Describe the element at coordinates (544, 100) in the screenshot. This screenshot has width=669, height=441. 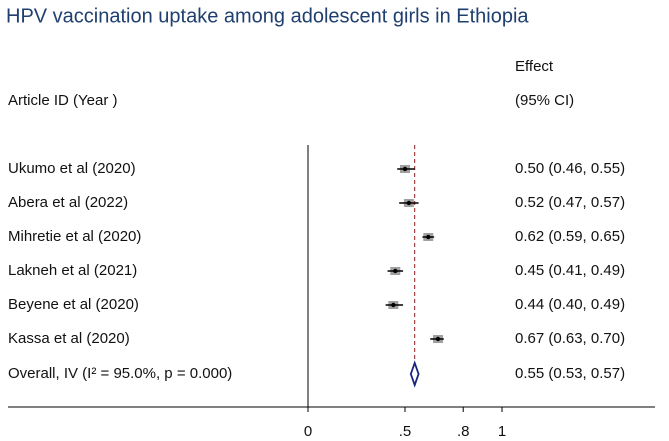
I see `ci-header: (95% CI)` at that location.